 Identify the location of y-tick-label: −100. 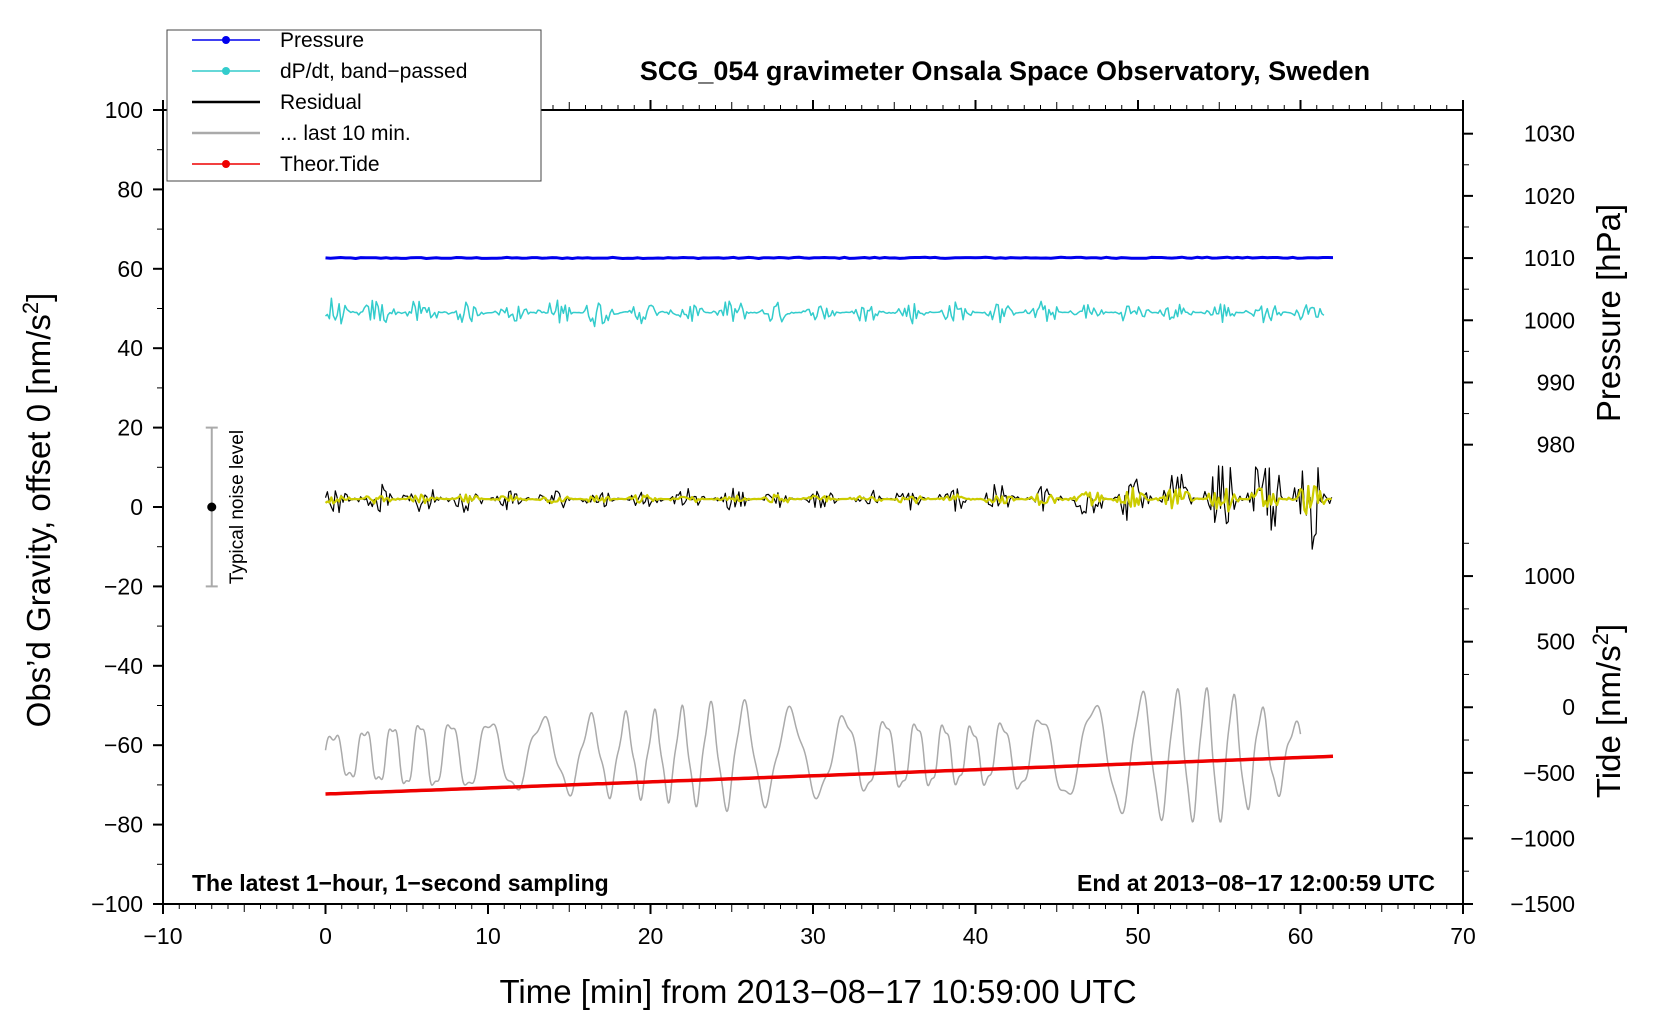
(117, 904).